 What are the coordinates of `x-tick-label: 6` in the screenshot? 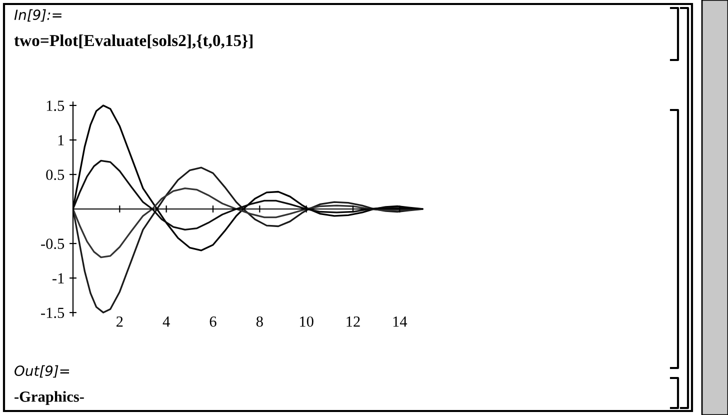 It's located at (213, 321).